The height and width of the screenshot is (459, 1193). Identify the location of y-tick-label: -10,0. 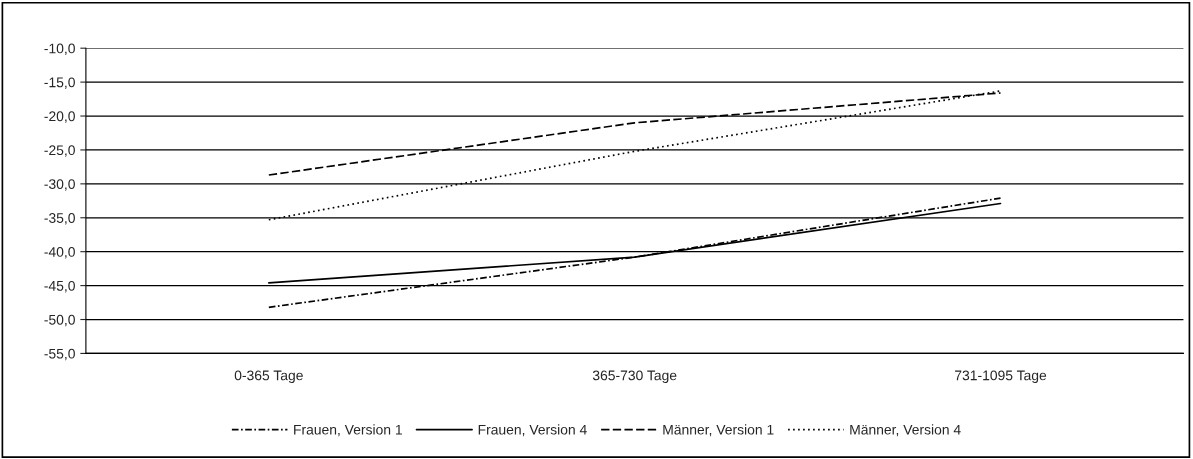
(59, 49).